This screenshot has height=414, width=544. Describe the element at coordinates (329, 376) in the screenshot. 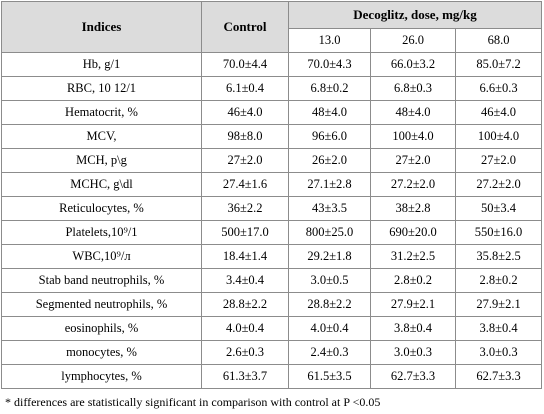

I see `dose-value-cell: 61.5±3.5` at that location.